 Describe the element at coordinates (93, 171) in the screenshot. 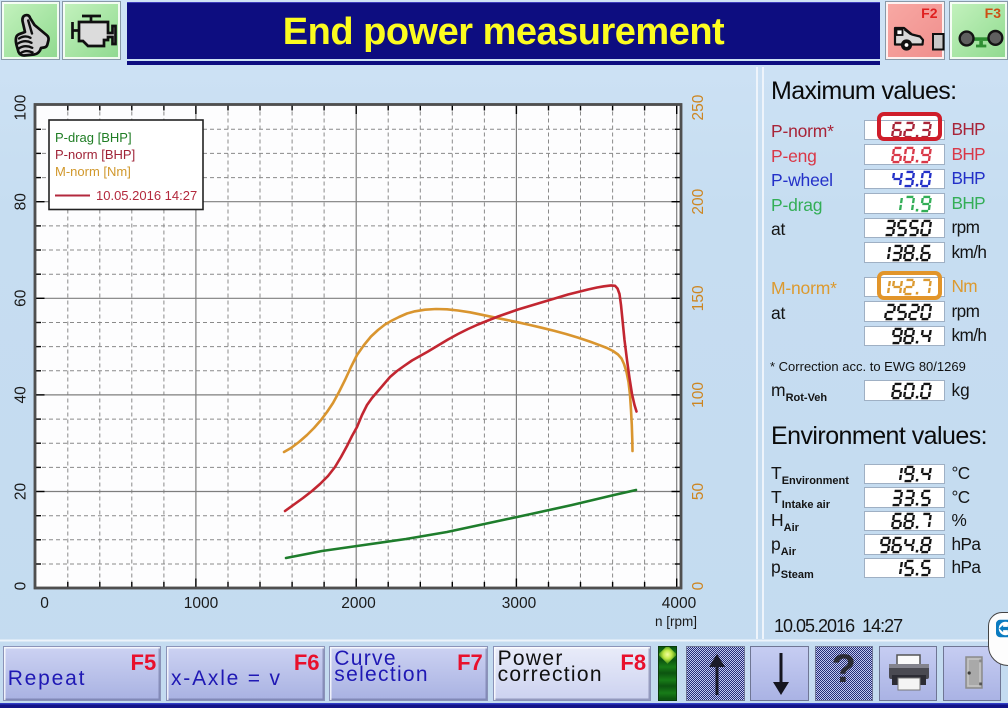

I see `svg-text: M-norm [Nm]` at that location.